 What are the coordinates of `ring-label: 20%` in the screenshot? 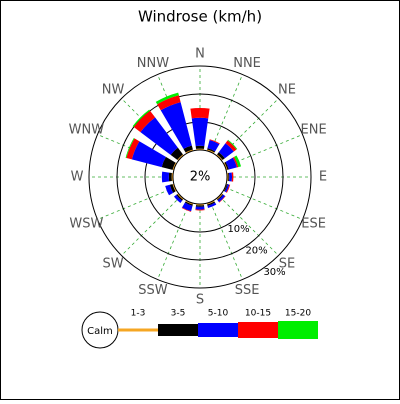 It's located at (256, 250).